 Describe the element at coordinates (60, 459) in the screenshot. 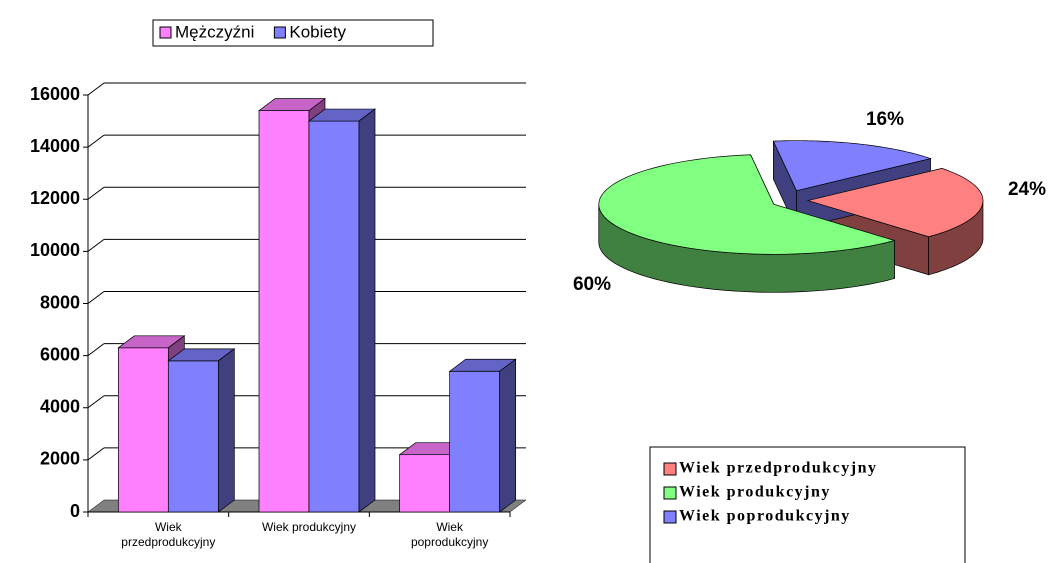

I see `y-tick-label: 2000` at that location.